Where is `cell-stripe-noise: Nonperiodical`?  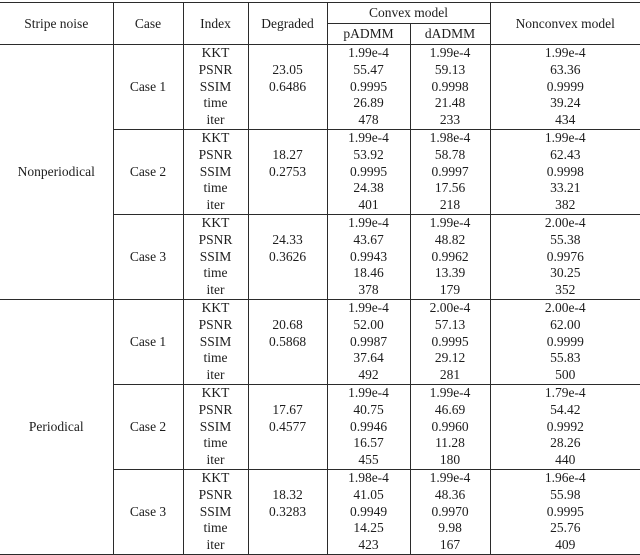
cell-stripe-noise: Nonperiodical is located at coordinates (56, 172).